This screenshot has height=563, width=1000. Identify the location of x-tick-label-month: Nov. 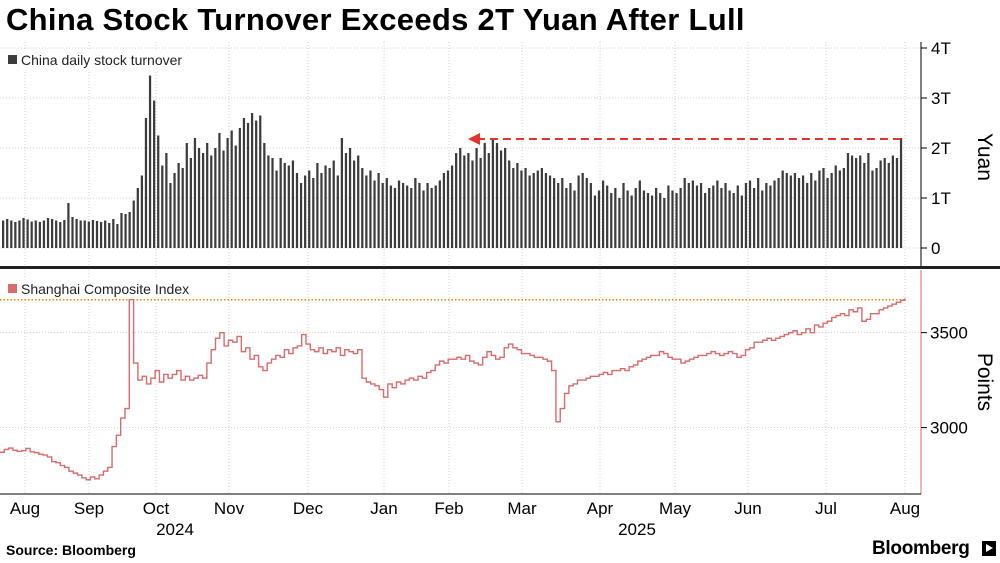
(229, 508).